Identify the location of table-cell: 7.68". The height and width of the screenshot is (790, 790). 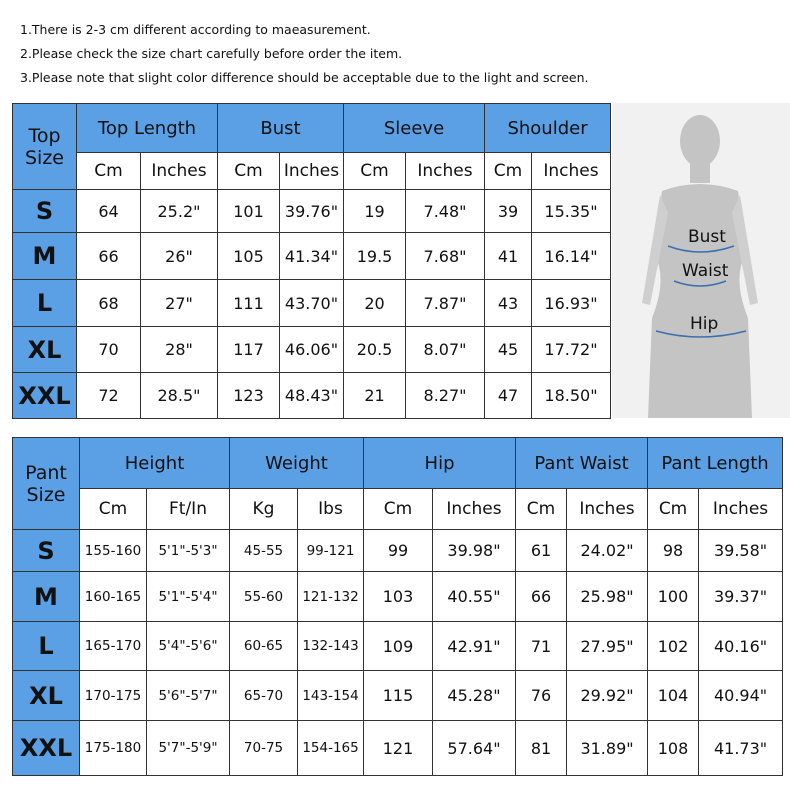
(445, 256).